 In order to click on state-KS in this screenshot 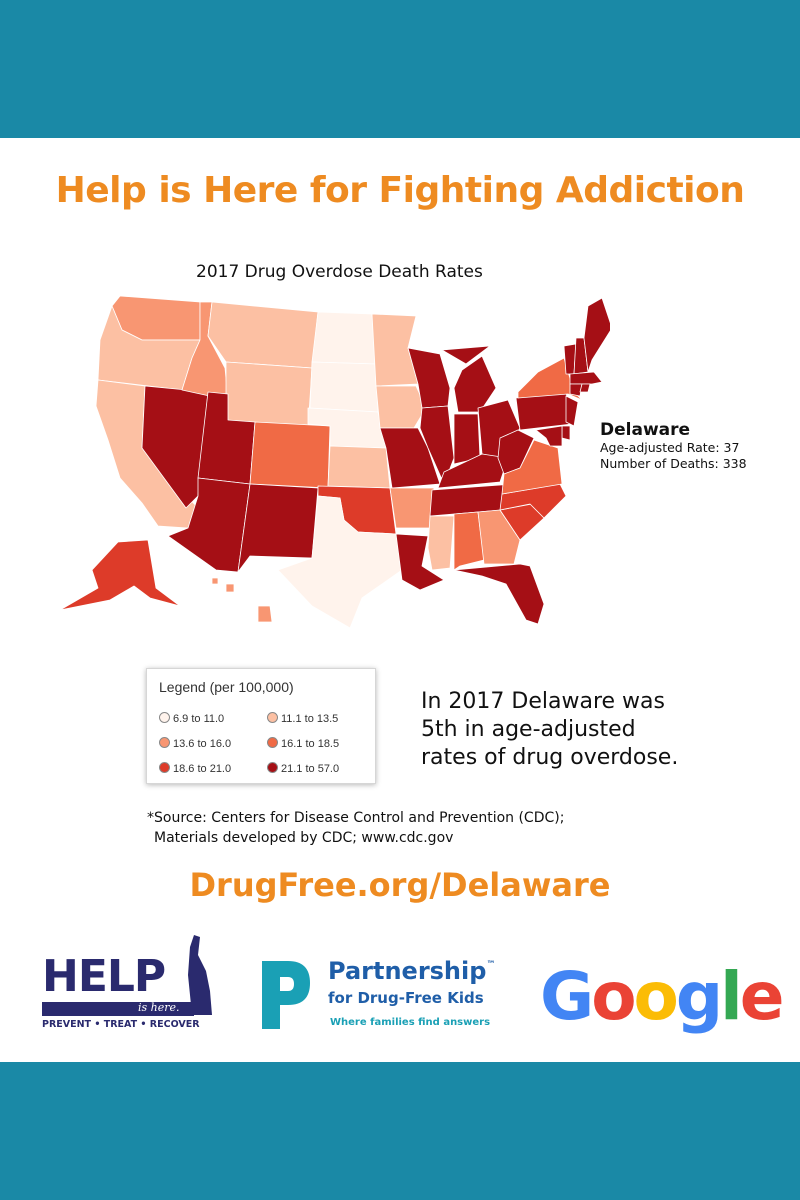, I will do `click(359, 467)`.